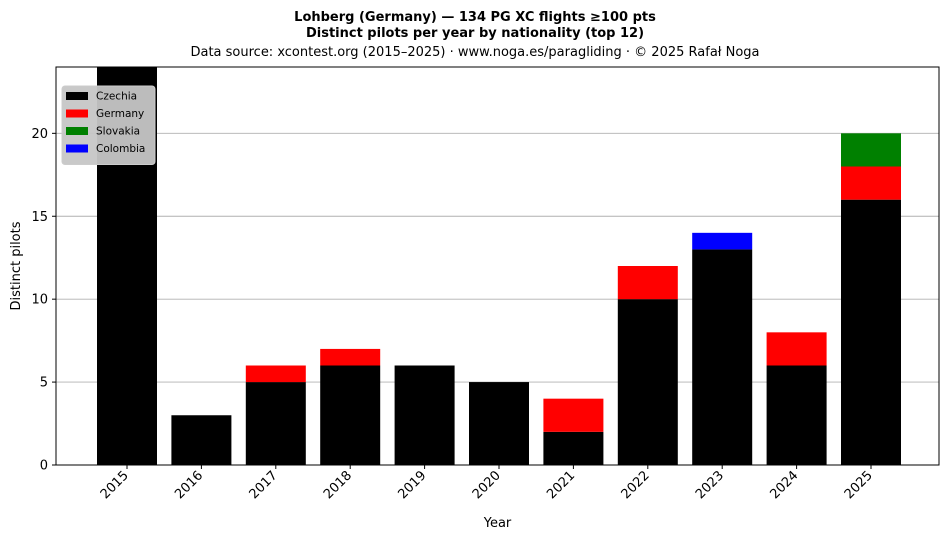  I want to click on x-tick-label-2016: 2016, so click(189, 485).